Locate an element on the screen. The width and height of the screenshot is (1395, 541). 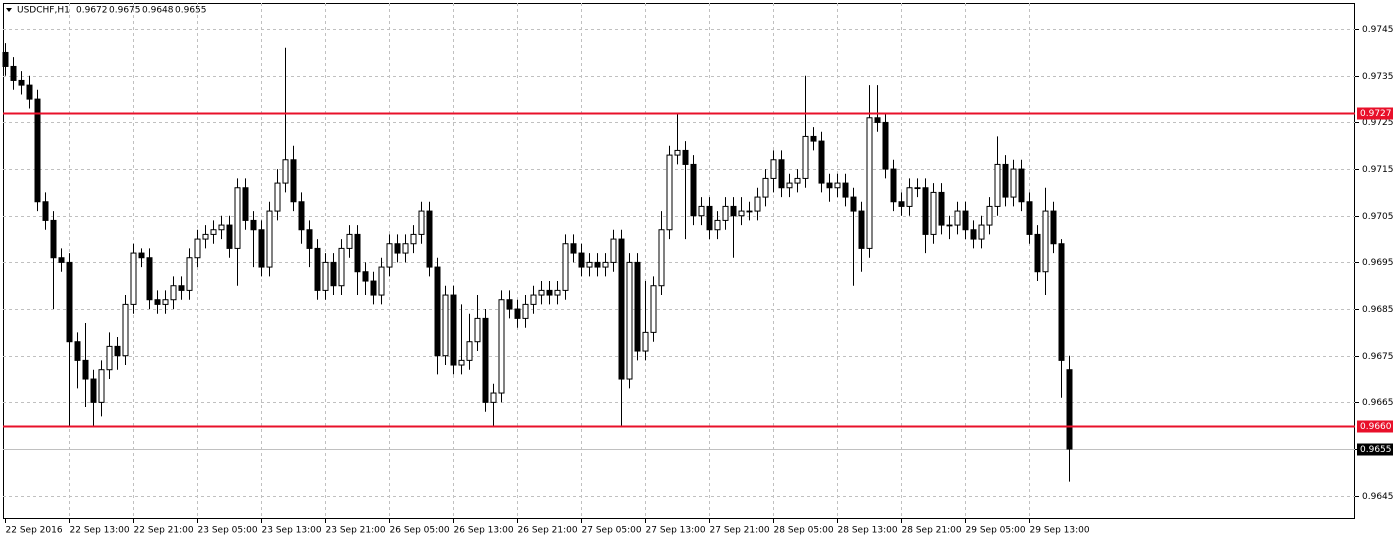
x-tick-label: 28 Sep 21:00 is located at coordinates (932, 531).